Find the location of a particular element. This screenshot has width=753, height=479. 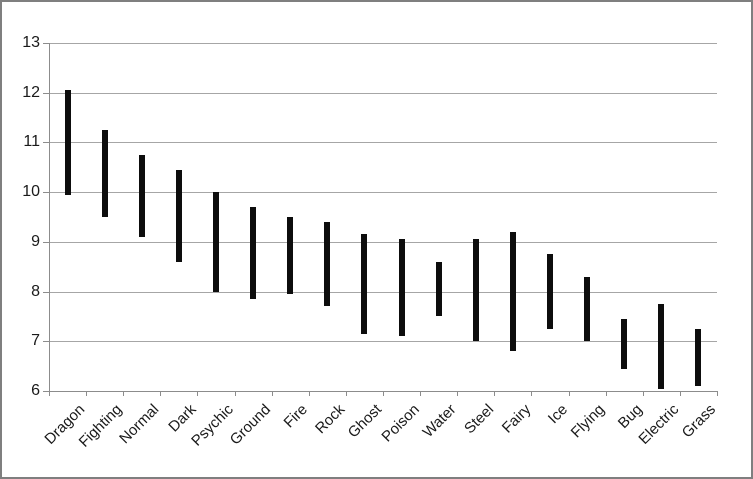

x-category-label-steel: Steel is located at coordinates (478, 419).